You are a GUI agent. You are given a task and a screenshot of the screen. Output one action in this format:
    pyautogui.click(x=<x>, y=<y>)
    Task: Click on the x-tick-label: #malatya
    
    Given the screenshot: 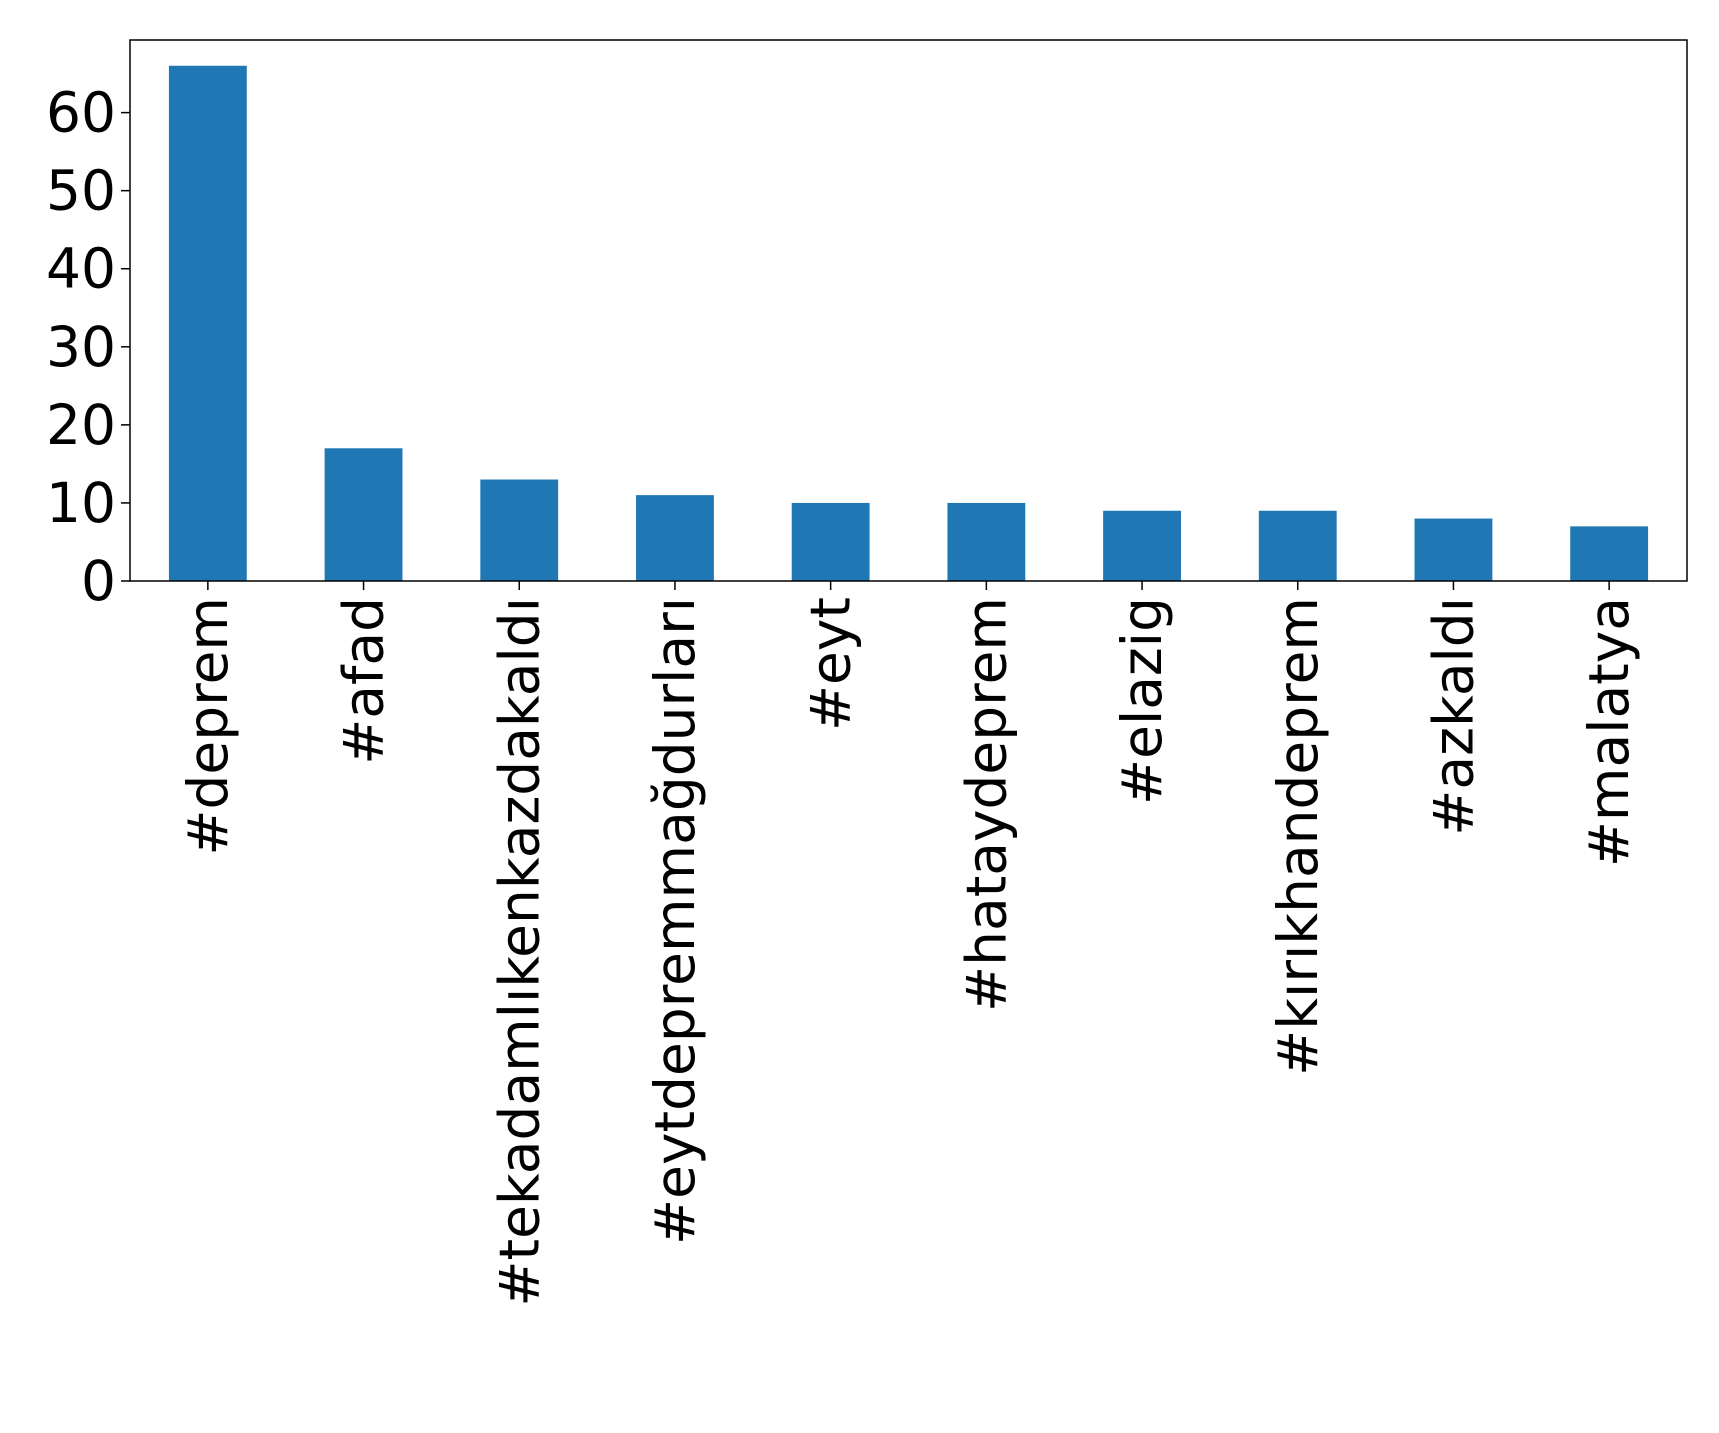 What is the action you would take?
    pyautogui.click(x=1609, y=732)
    